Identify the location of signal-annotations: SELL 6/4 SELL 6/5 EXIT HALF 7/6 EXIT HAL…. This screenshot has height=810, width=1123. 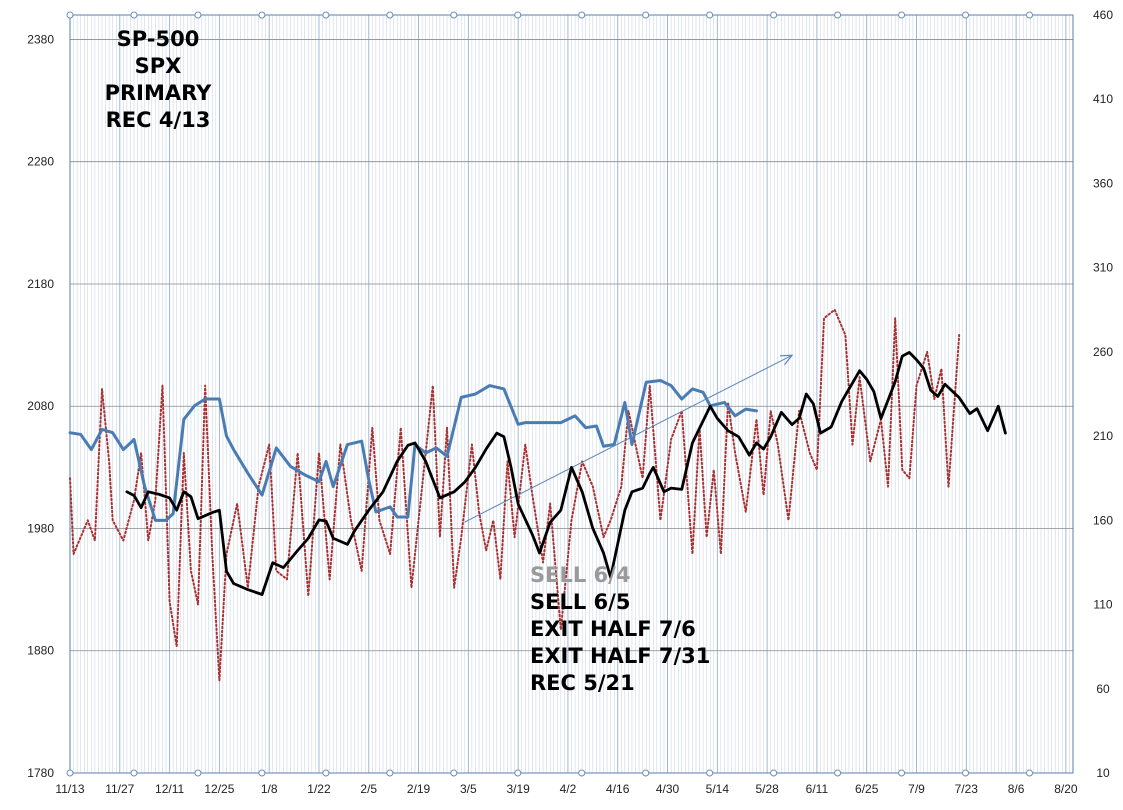
(620, 629).